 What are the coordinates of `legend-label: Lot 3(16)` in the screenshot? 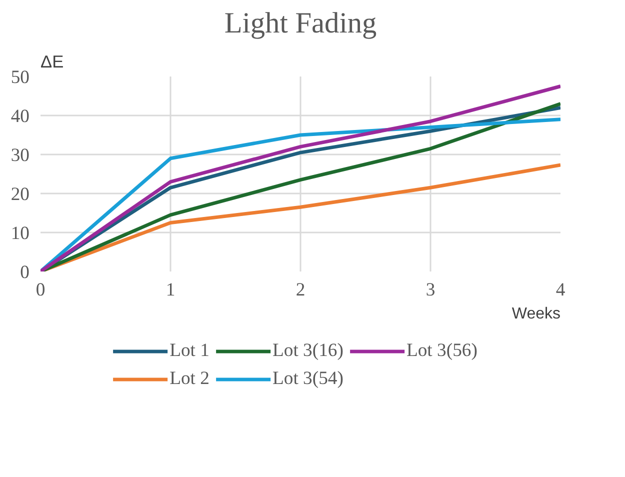 It's located at (308, 351).